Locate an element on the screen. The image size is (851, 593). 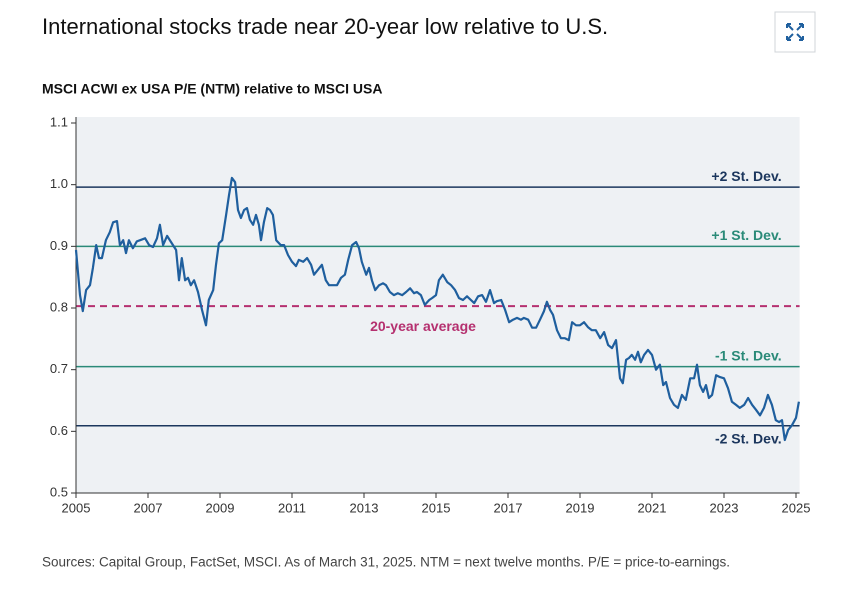
x-tick-label: 2015 is located at coordinates (436, 507).